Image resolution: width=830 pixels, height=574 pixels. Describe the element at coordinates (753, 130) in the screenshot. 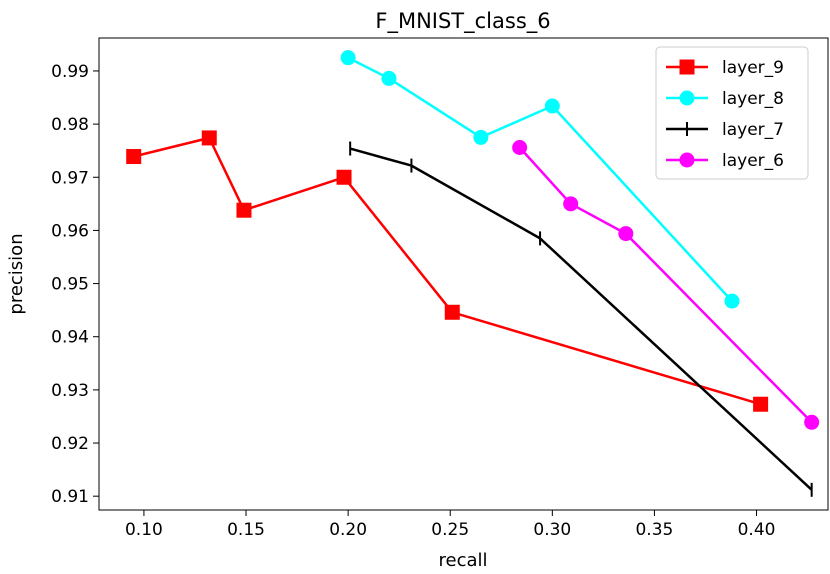

I see `legend-label: layer_7` at that location.